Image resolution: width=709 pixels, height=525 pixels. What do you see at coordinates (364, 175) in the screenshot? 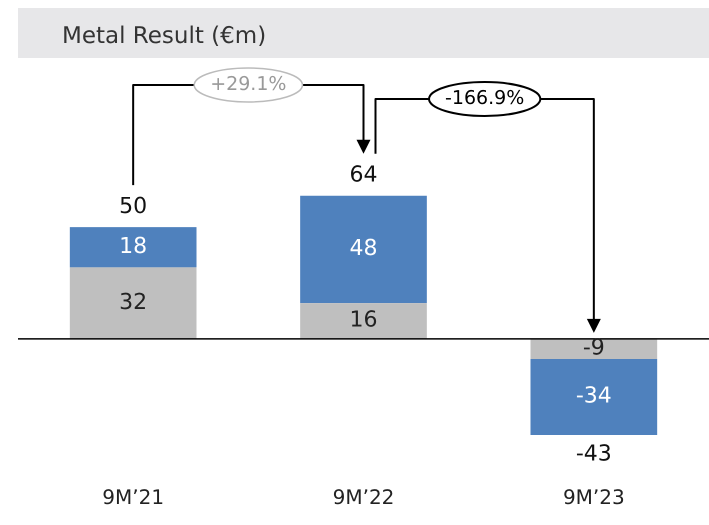
I see `total-label: 64` at bounding box center [364, 175].